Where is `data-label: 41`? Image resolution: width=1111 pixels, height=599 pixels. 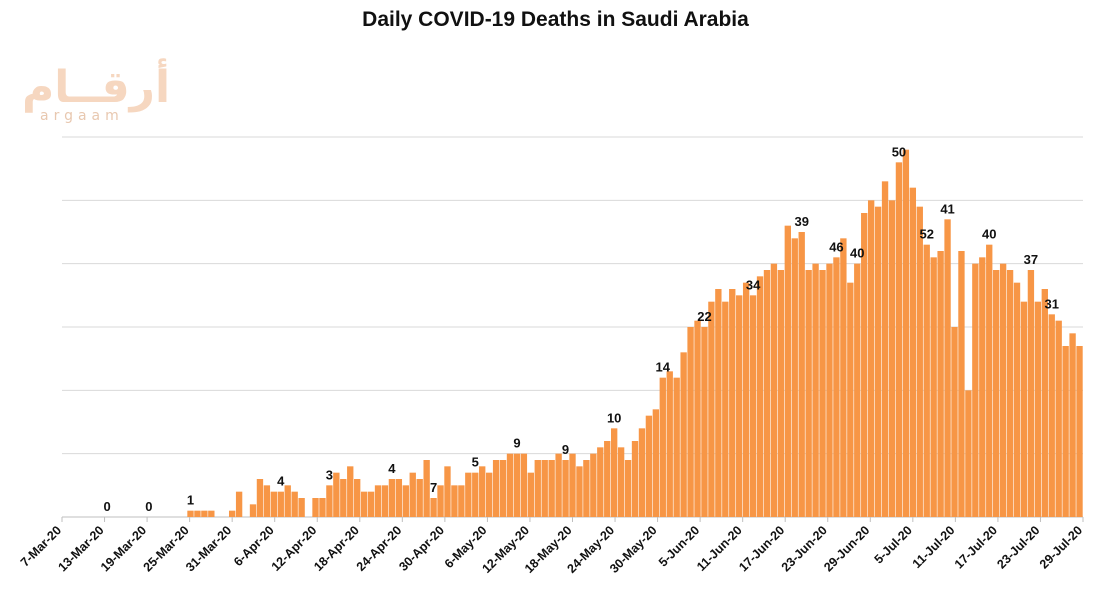
data-label: 41 is located at coordinates (947, 208).